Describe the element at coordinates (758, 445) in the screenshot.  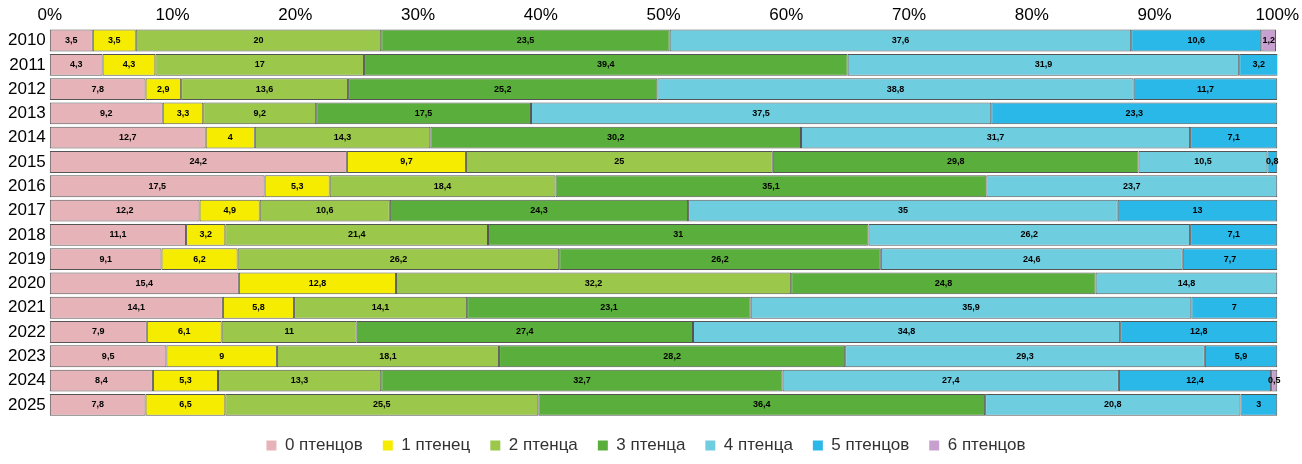
I see `legend-label: 4 птенца` at that location.